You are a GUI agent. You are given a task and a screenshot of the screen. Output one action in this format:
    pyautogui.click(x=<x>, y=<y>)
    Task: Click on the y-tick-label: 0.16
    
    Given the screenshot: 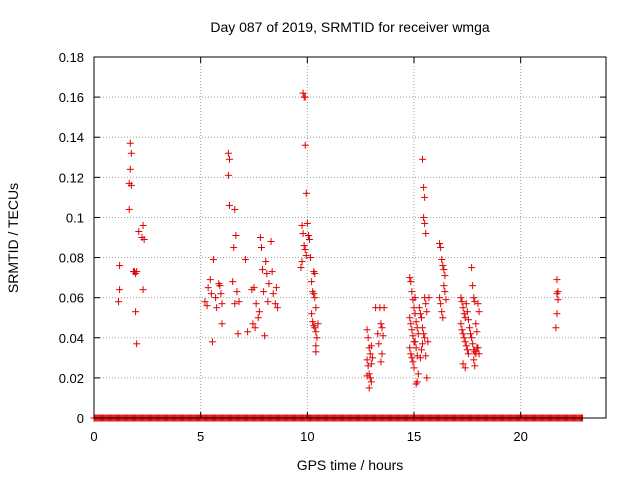 What is the action you would take?
    pyautogui.click(x=71, y=97)
    